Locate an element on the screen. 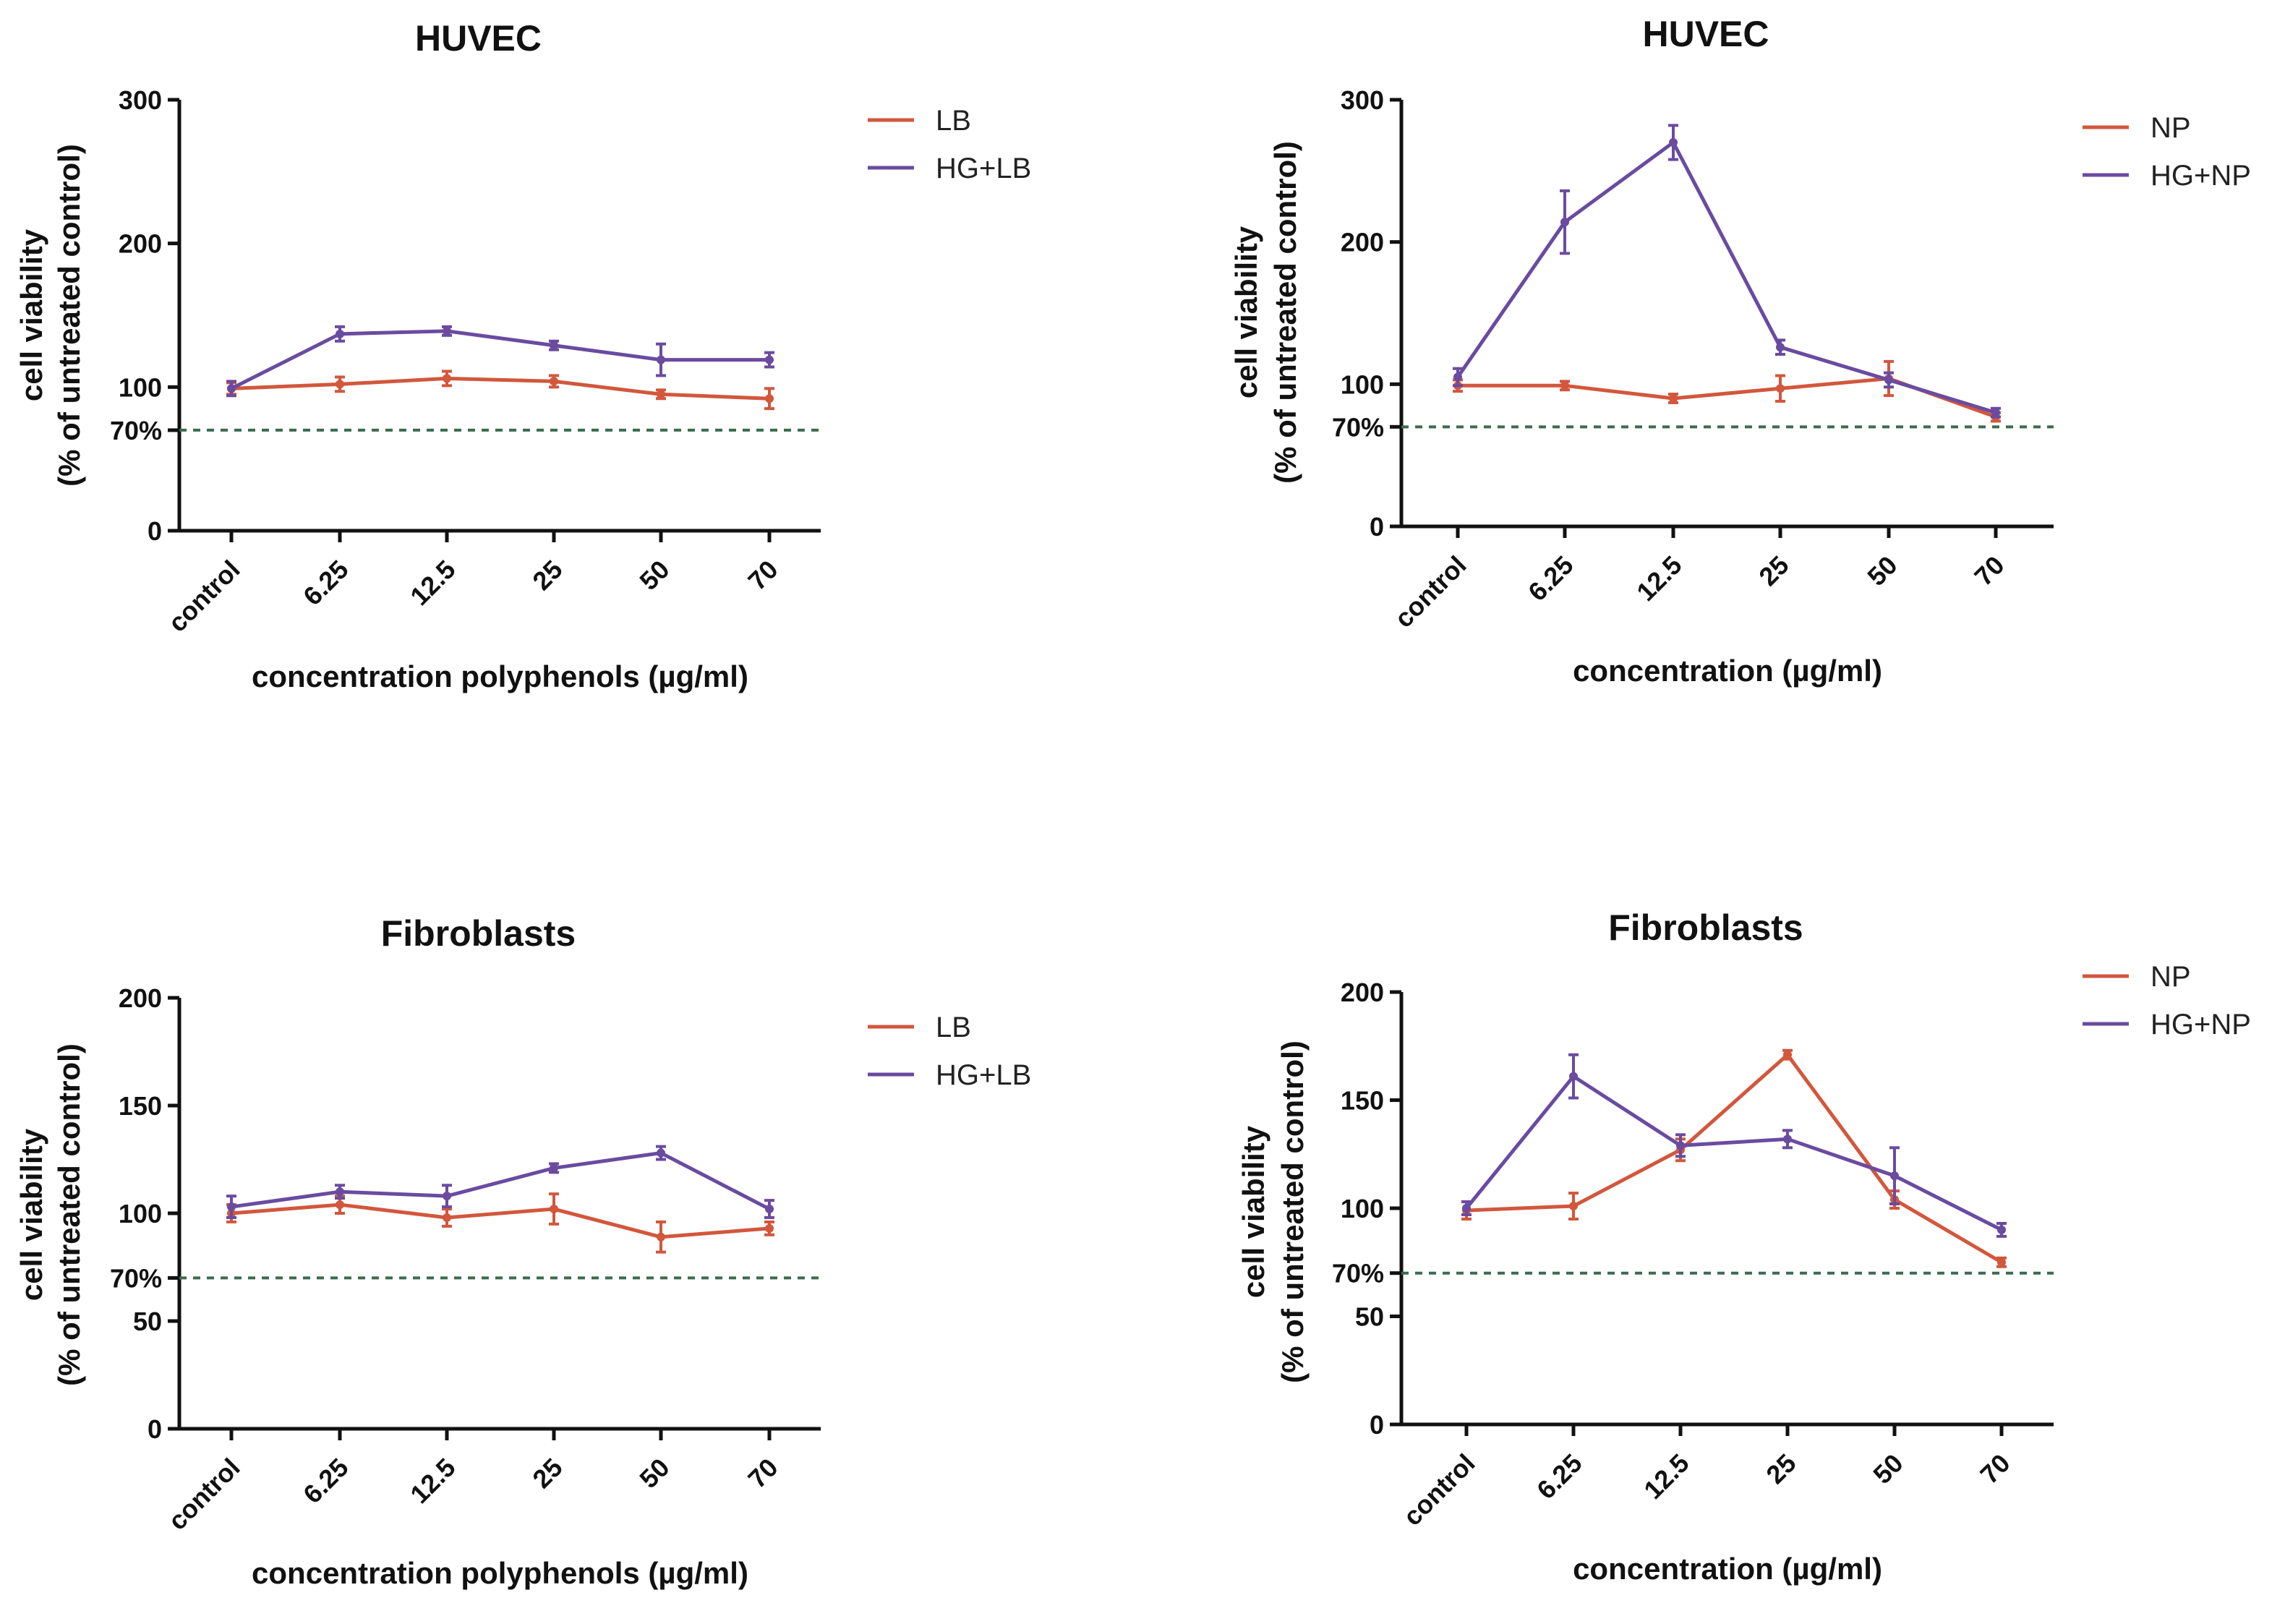  series-lb: LB is located at coordinates (598, 1133).